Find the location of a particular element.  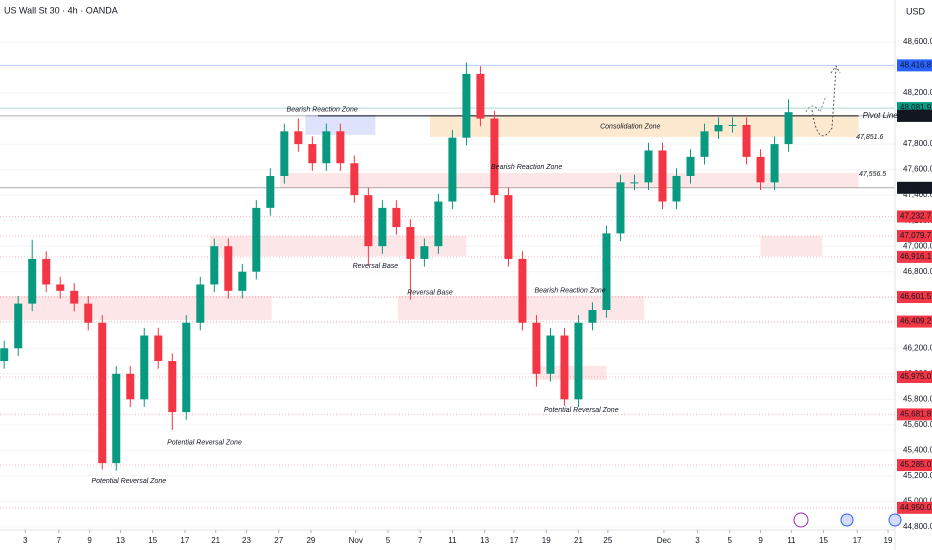

x-tick-label: 3 is located at coordinates (25, 540).